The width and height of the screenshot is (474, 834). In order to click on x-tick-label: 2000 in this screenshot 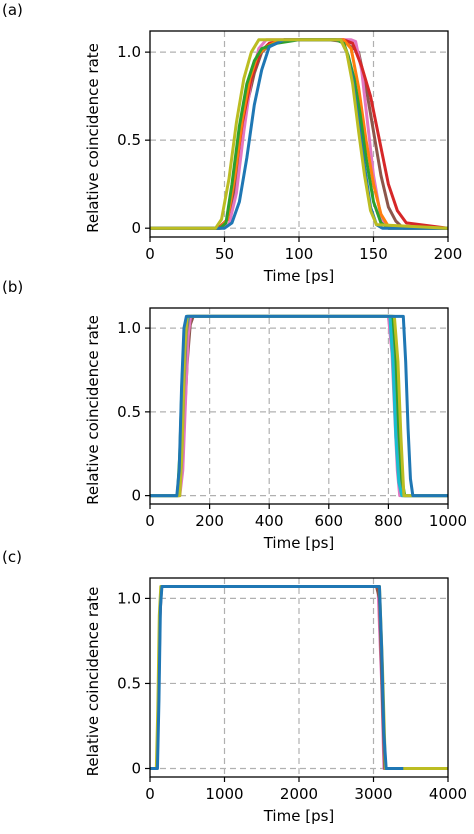, I will do `click(299, 794)`.